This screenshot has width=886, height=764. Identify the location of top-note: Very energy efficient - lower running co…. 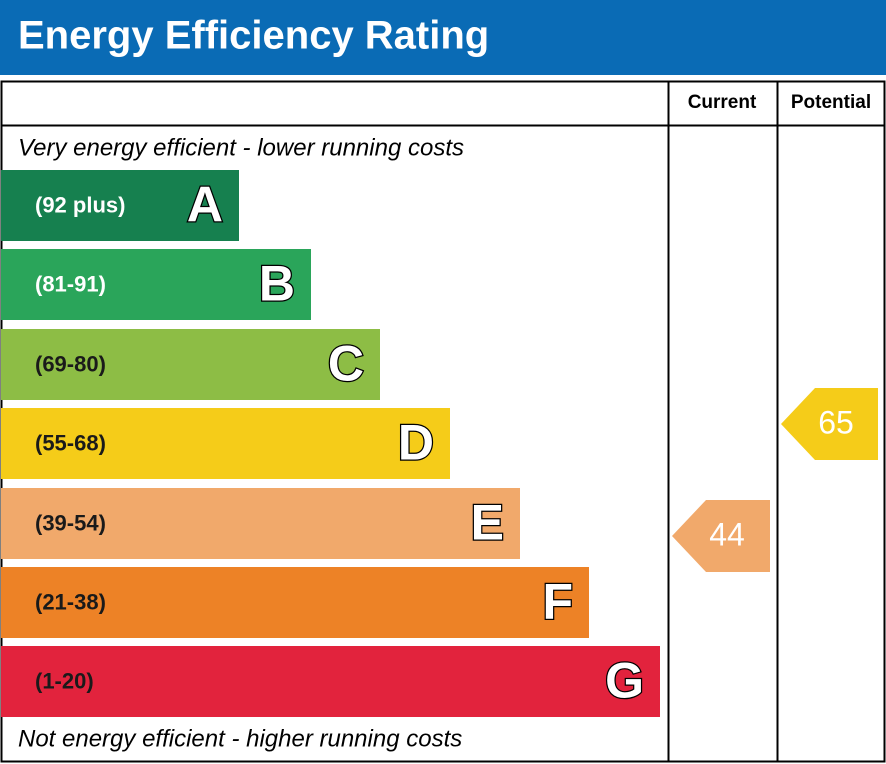
(241, 147).